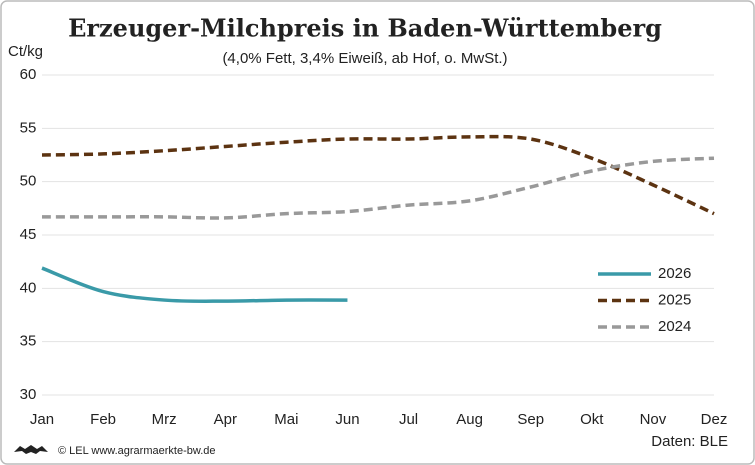  What do you see at coordinates (674, 299) in the screenshot?
I see `legend-label: 2025` at bounding box center [674, 299].